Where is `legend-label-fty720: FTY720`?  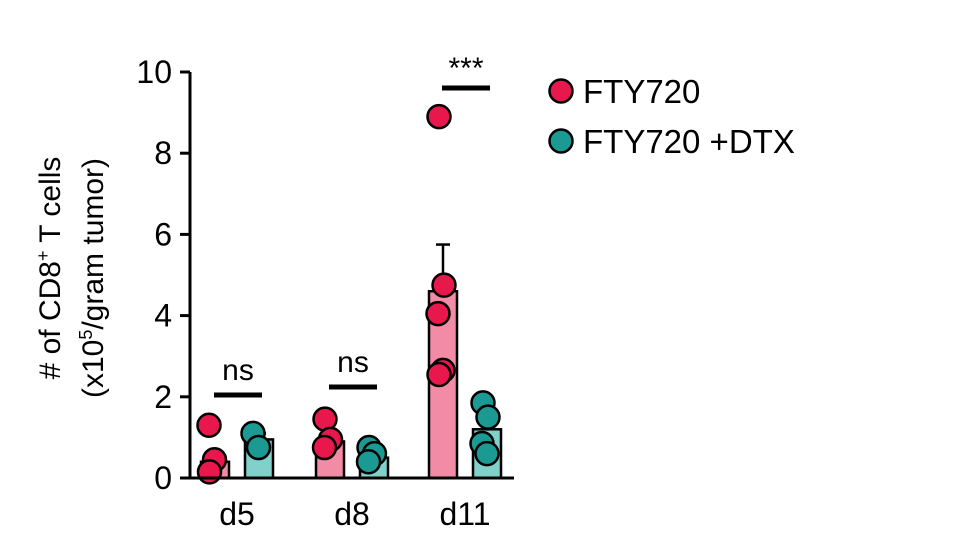 legend-label-fty720: FTY720 is located at coordinates (641, 91).